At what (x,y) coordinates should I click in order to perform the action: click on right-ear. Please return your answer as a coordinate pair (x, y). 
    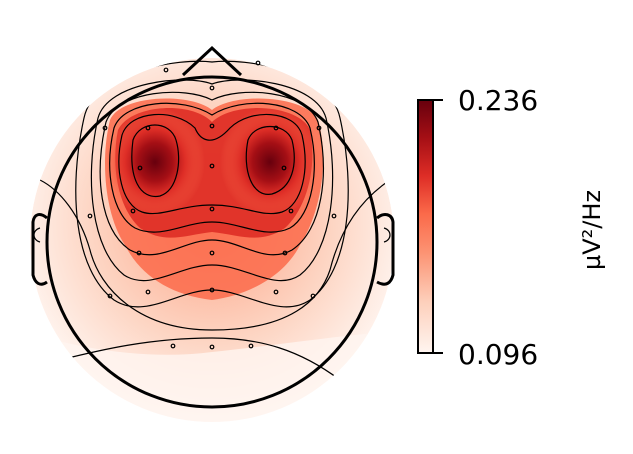
    Looking at the image, I should click on (385, 249).